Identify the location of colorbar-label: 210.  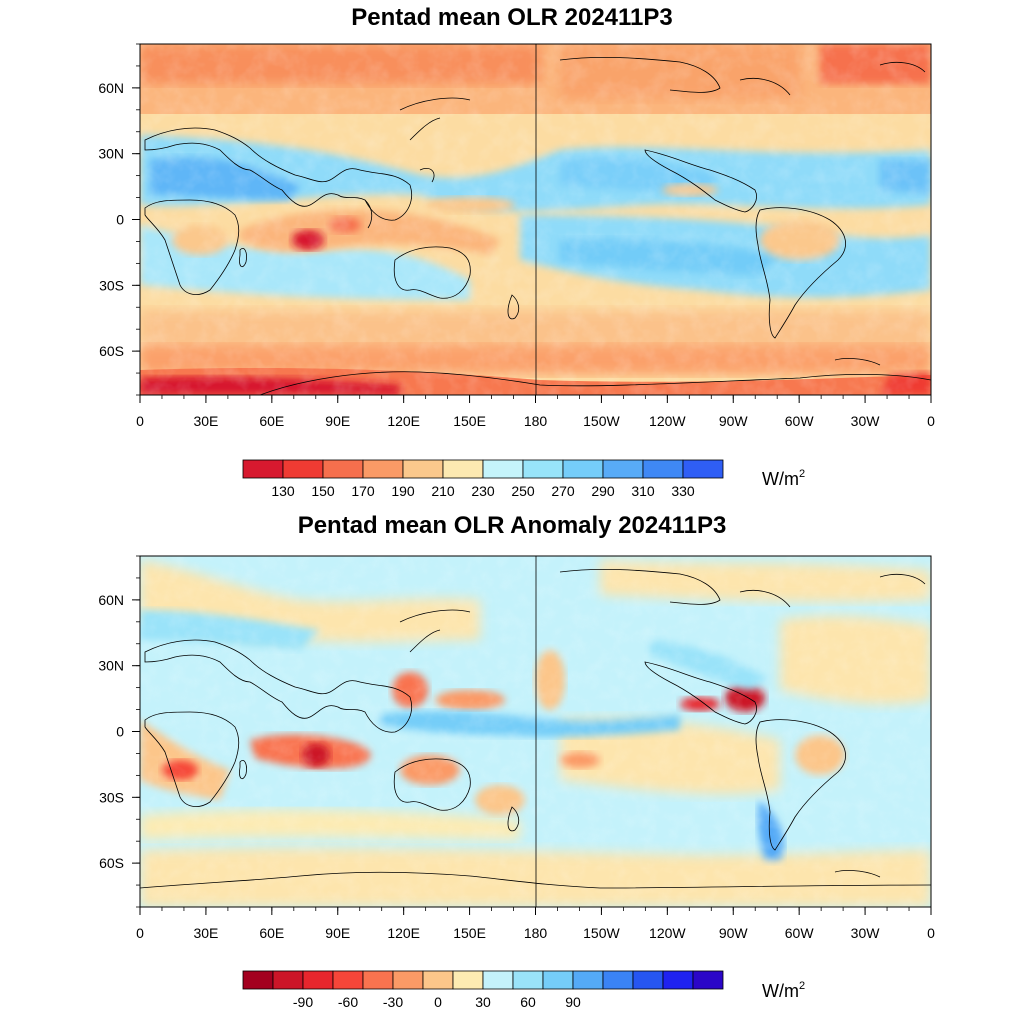
(443, 491).